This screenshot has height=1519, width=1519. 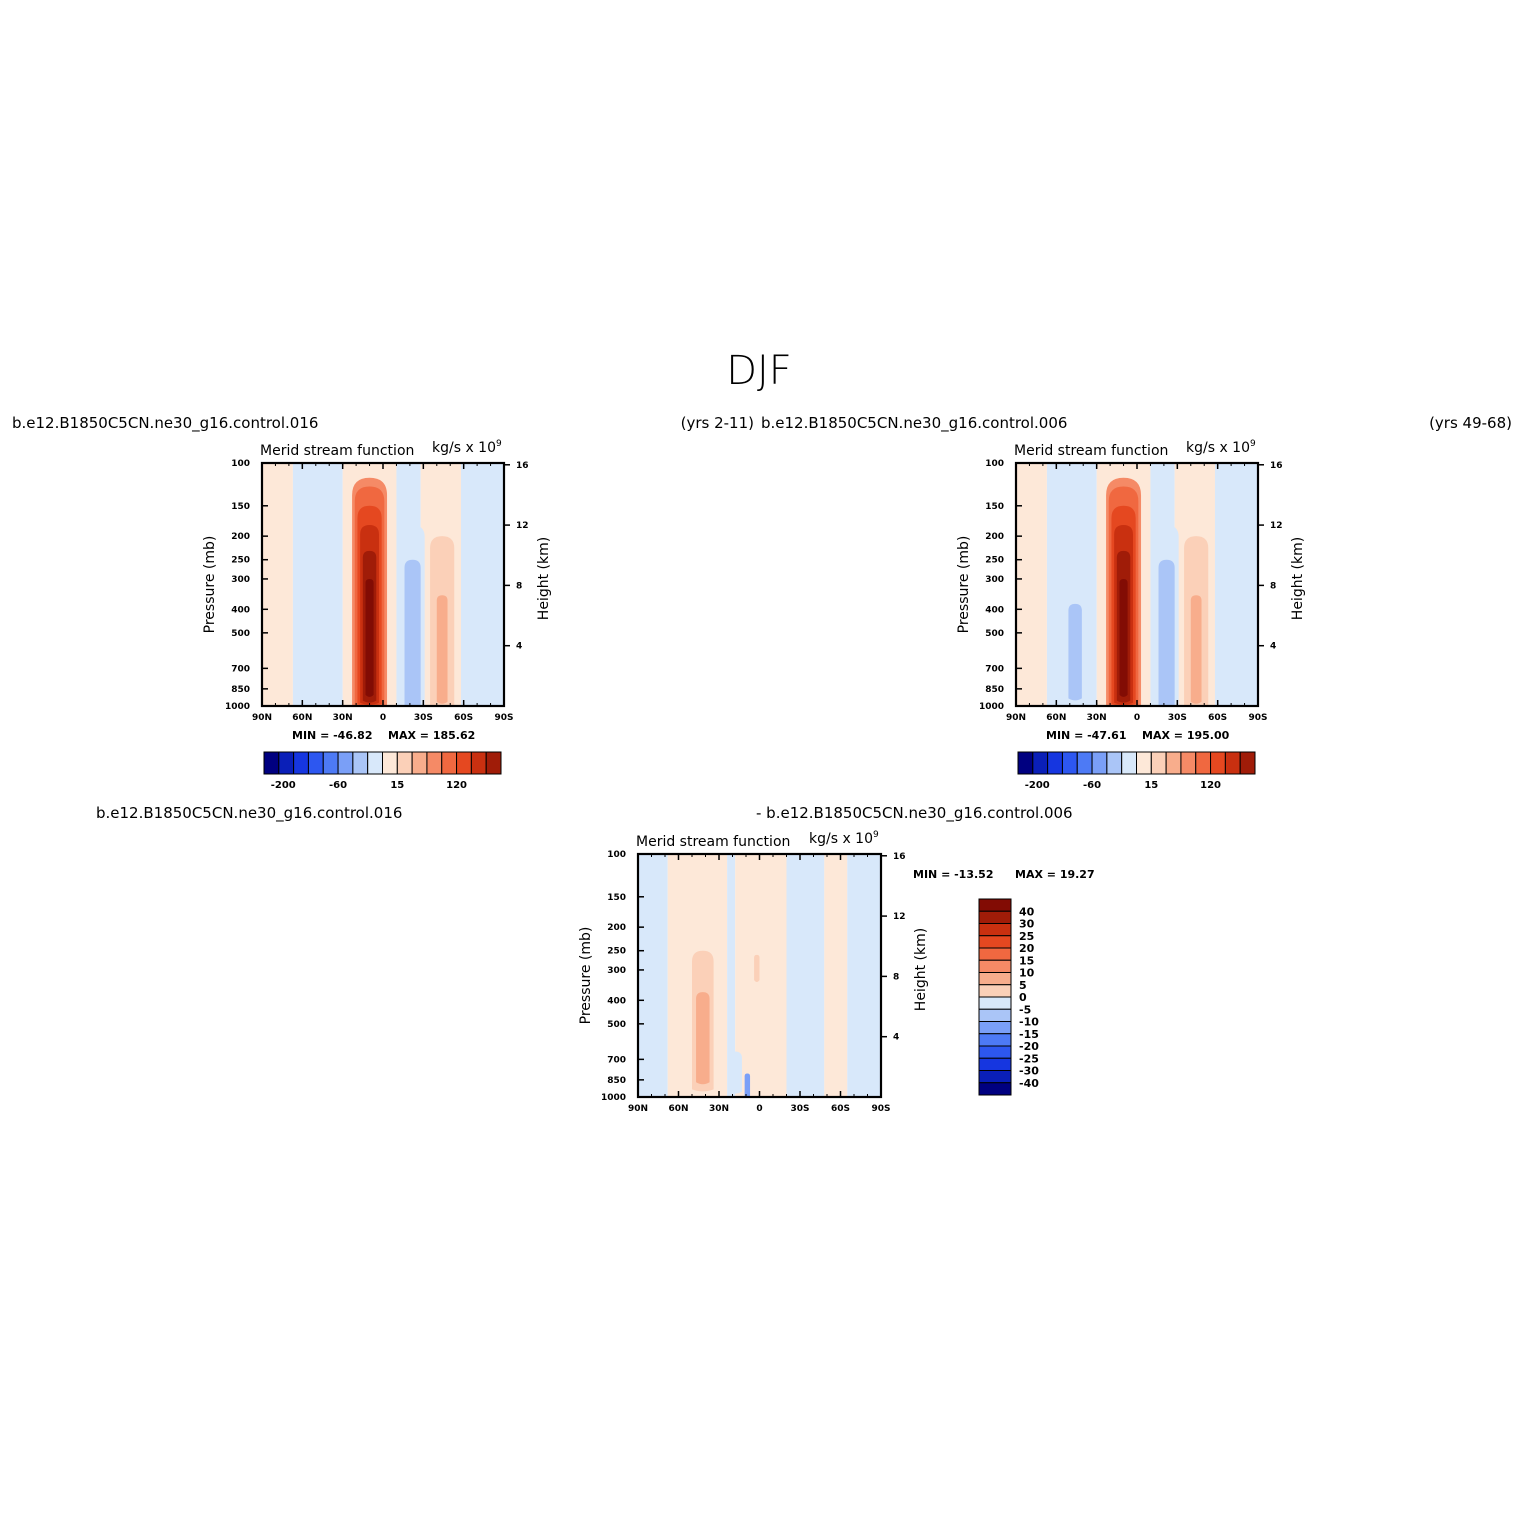 I want to click on diff-header-right: - b.e12.B1850C5CN.ne30_g16.control.006, so click(x=914, y=813).